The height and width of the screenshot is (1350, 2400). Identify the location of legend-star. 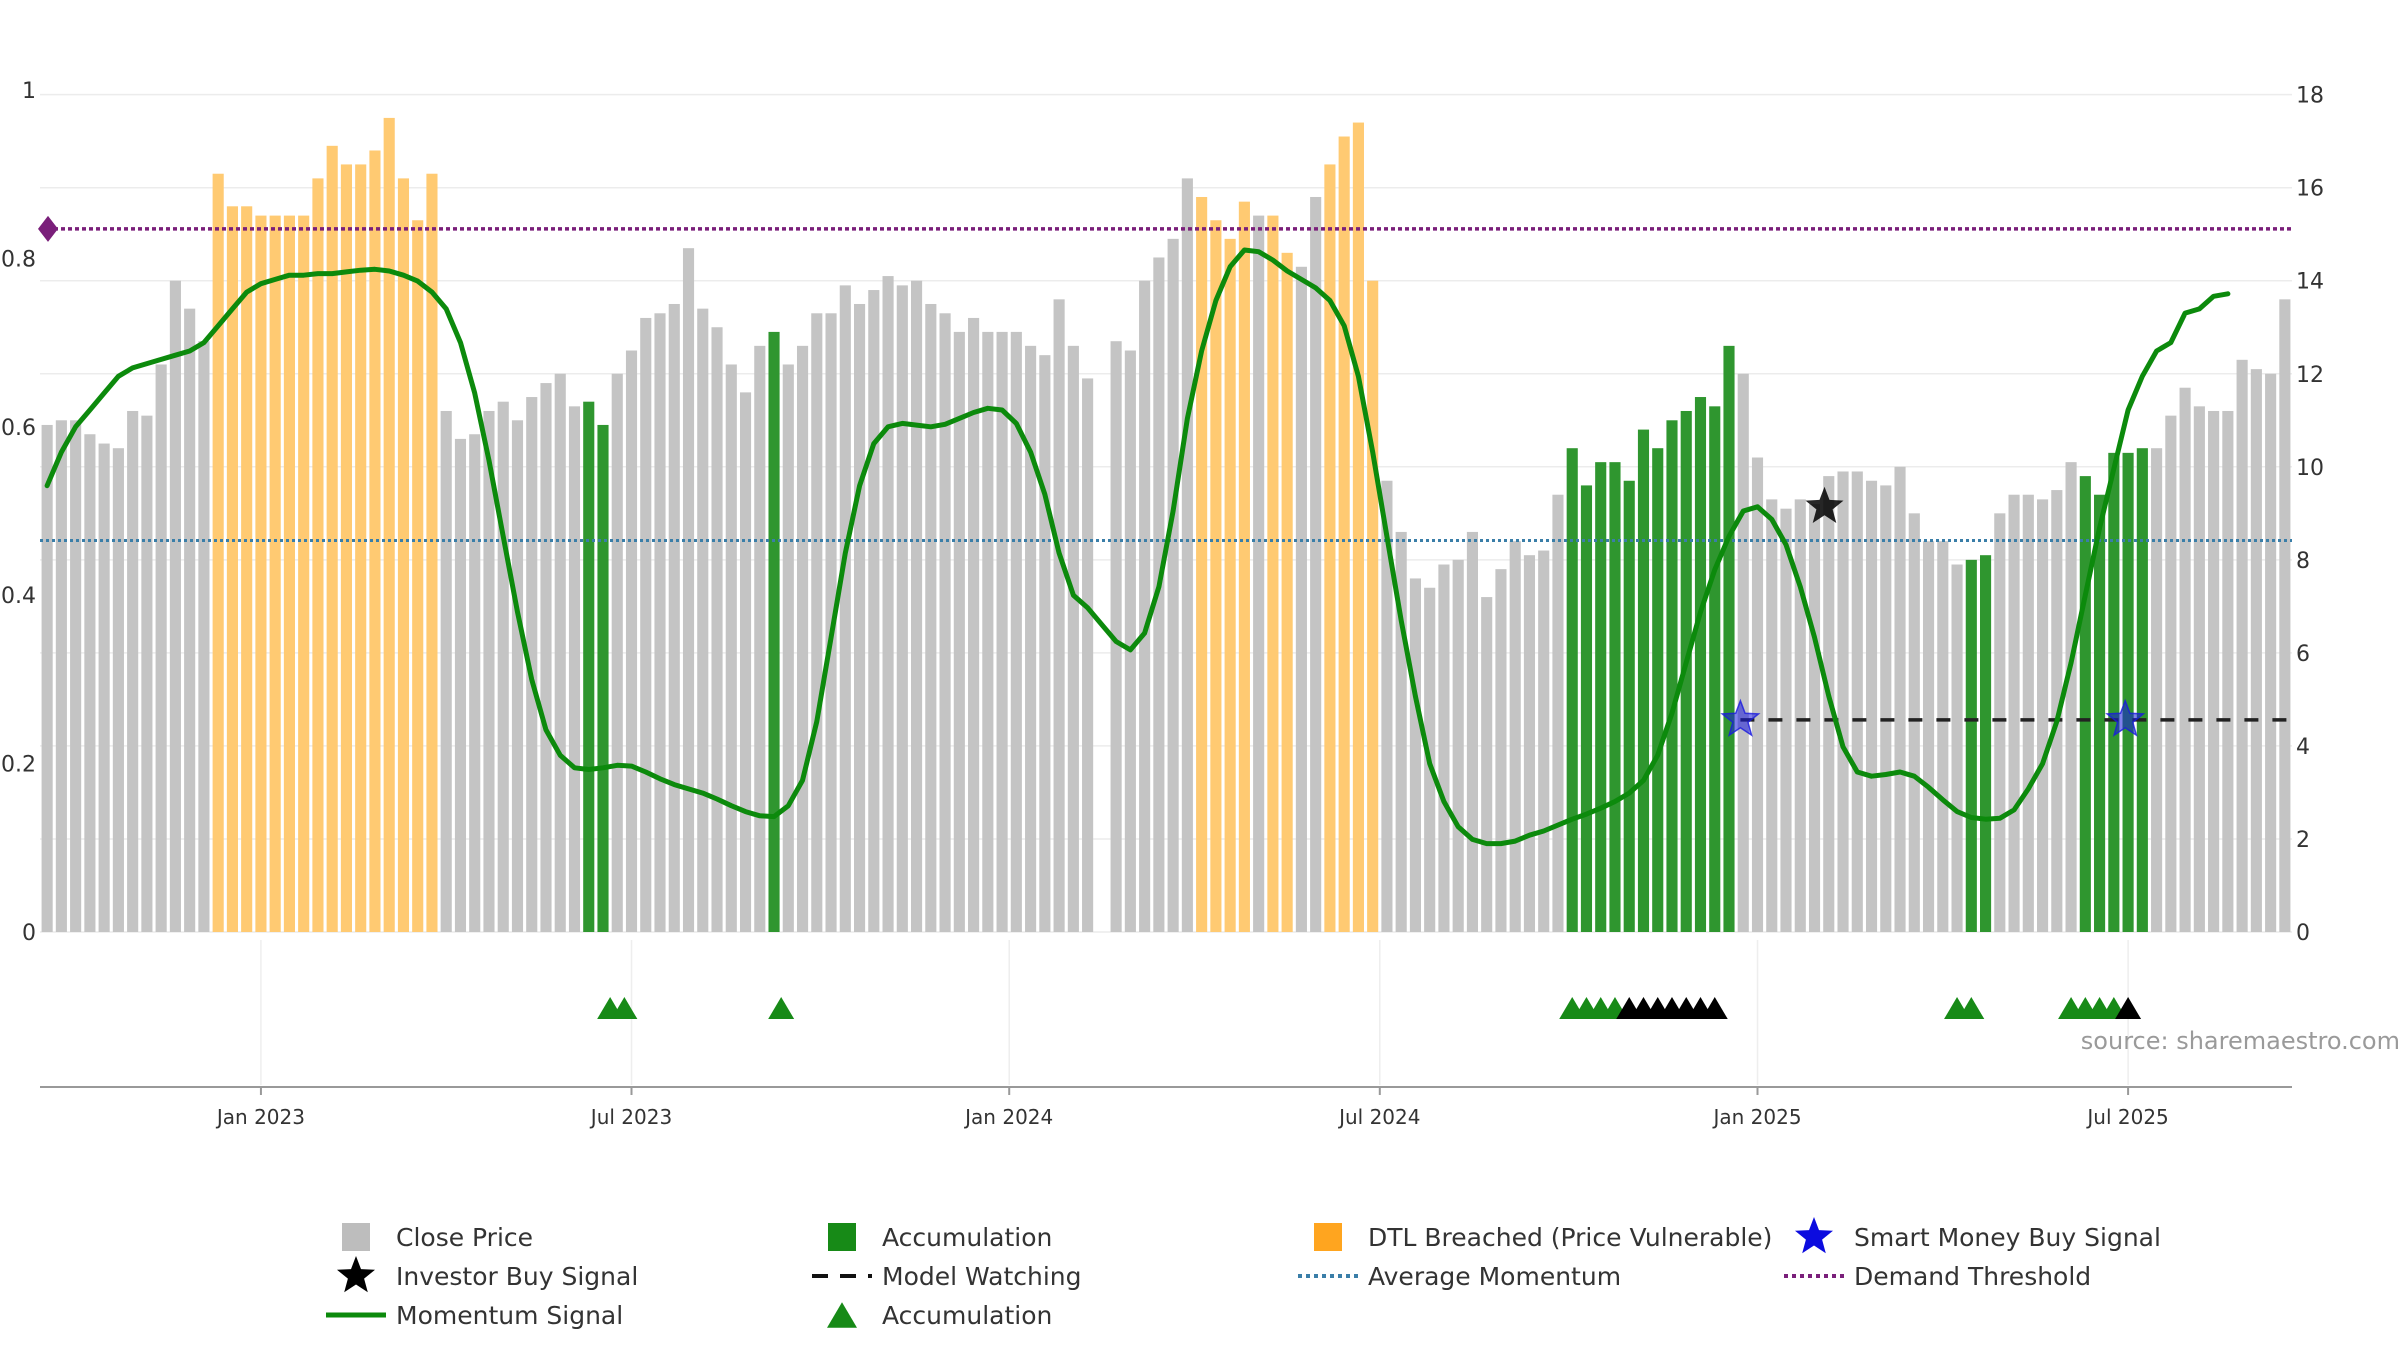
(356, 1274).